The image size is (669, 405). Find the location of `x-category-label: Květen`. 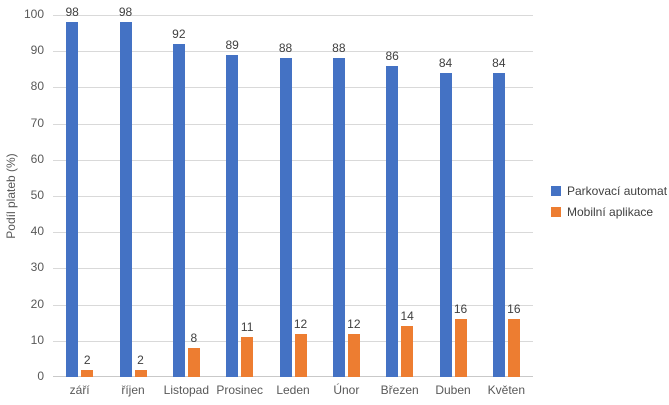

x-category-label: Květen is located at coordinates (506, 390).